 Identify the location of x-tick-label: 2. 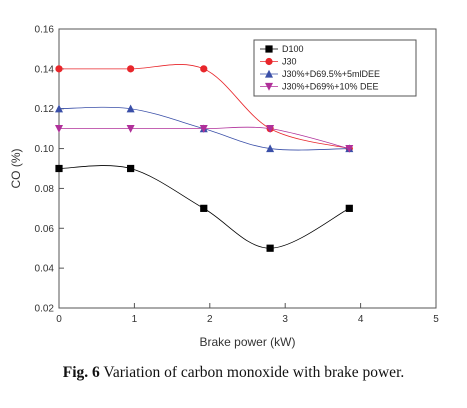
(210, 319).